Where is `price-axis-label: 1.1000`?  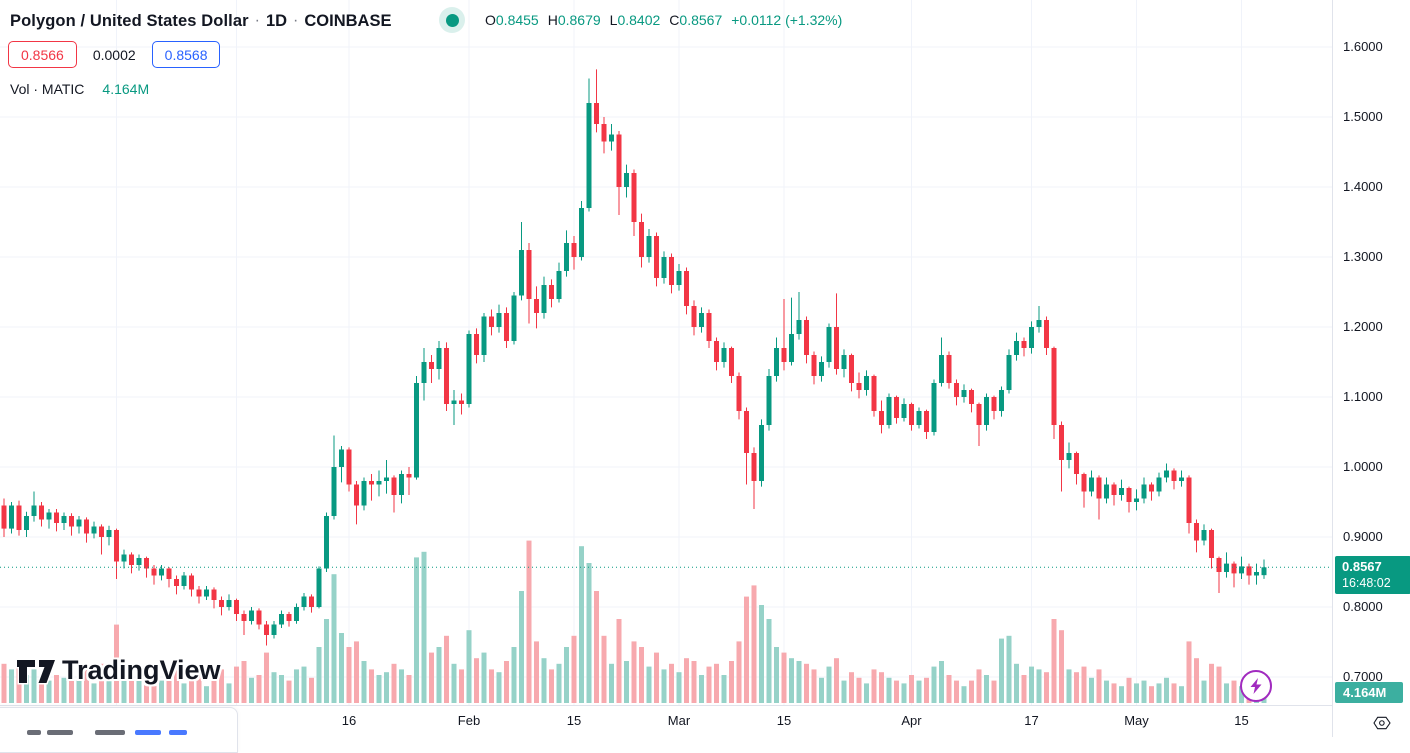
price-axis-label: 1.1000 is located at coordinates (1363, 396).